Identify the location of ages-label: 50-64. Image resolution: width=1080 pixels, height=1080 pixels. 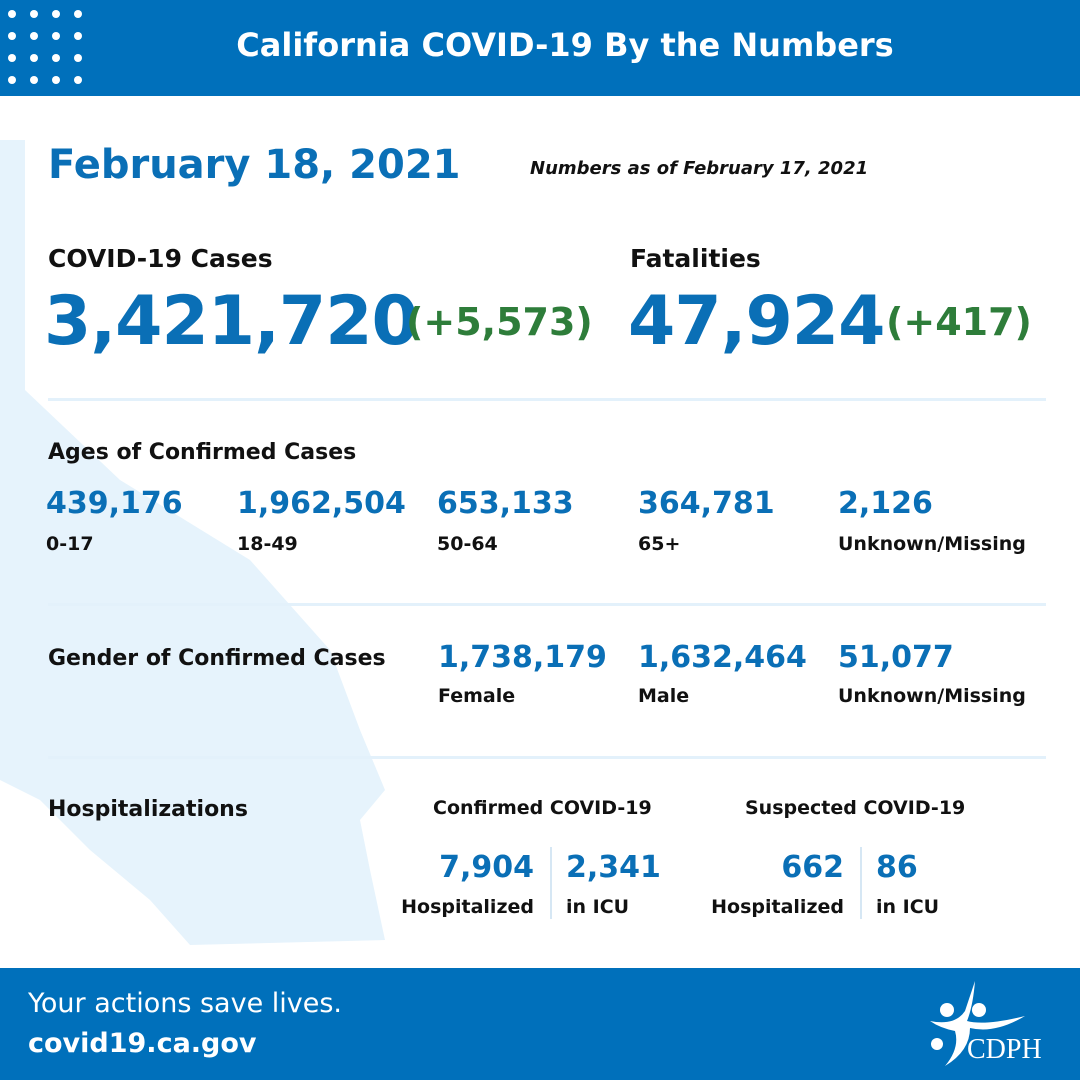
(467, 544).